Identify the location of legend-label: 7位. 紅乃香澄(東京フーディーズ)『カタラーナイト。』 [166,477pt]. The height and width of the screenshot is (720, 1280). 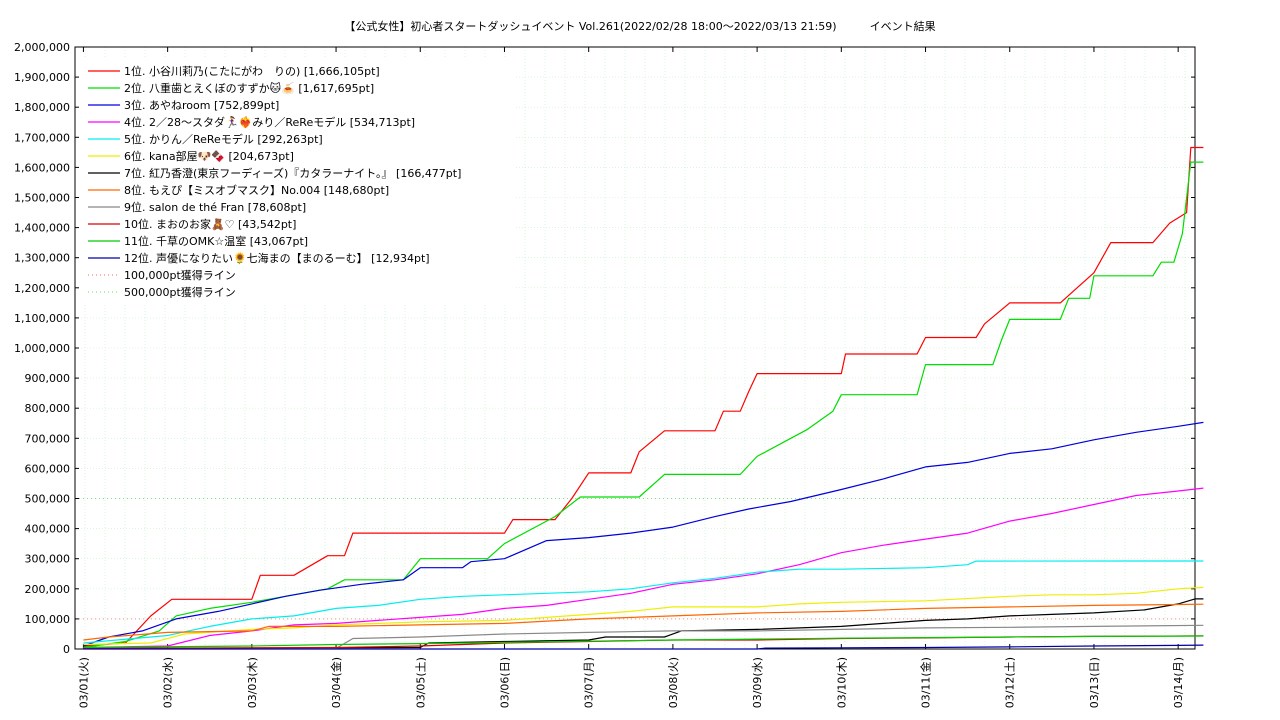
(292, 173).